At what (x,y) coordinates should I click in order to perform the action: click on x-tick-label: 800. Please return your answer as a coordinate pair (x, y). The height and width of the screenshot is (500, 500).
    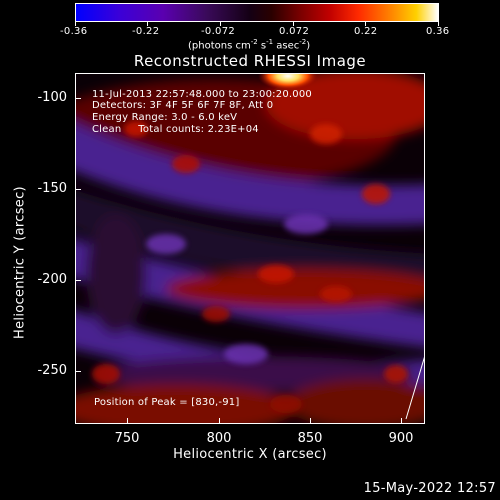
    Looking at the image, I should click on (219, 438).